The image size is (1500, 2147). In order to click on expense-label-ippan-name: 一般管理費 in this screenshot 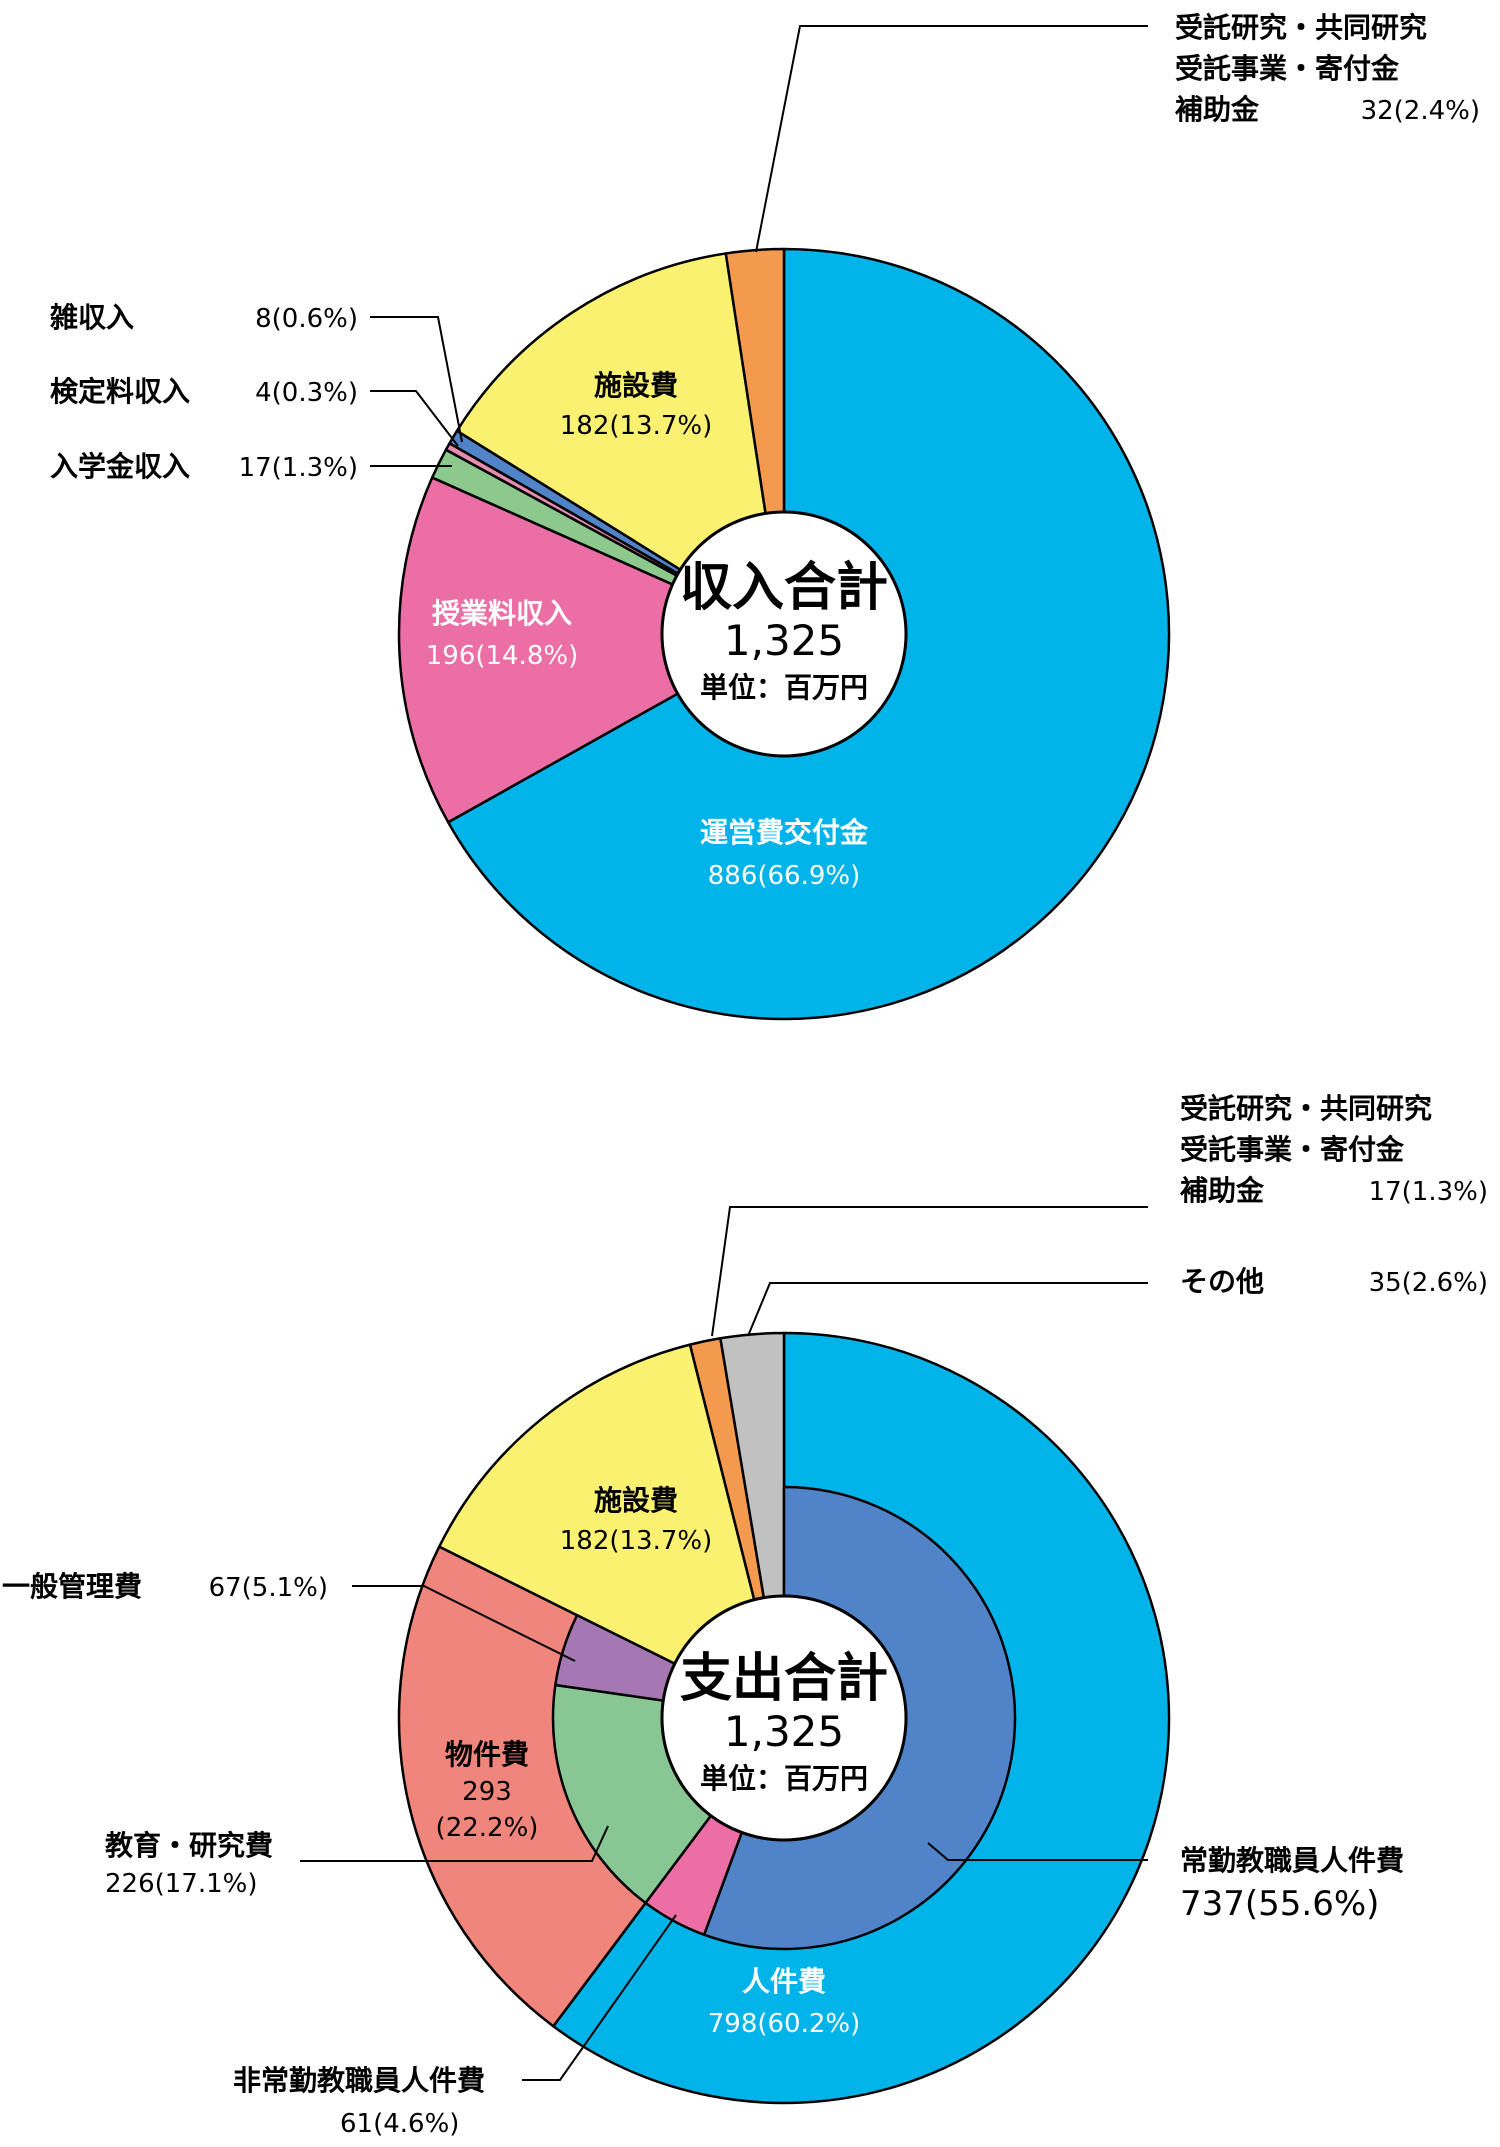, I will do `click(72, 1586)`.